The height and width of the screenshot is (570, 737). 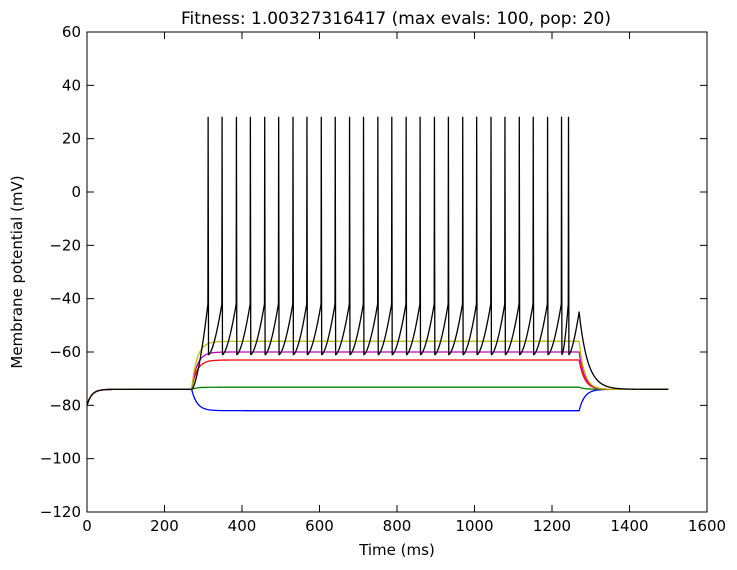 I want to click on x-tick-label: 1600, so click(x=707, y=526).